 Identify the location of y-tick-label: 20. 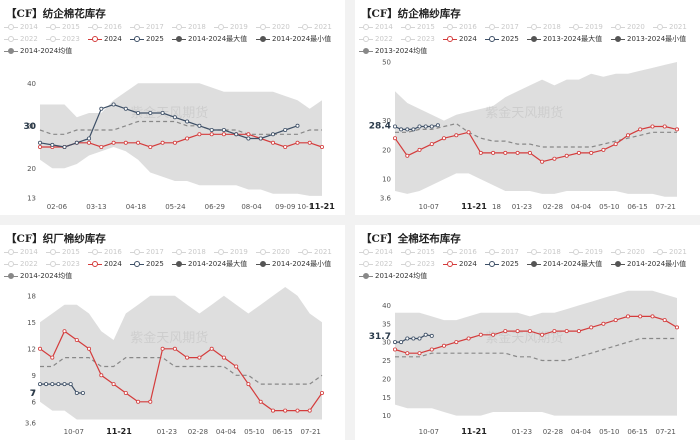
(386, 379).